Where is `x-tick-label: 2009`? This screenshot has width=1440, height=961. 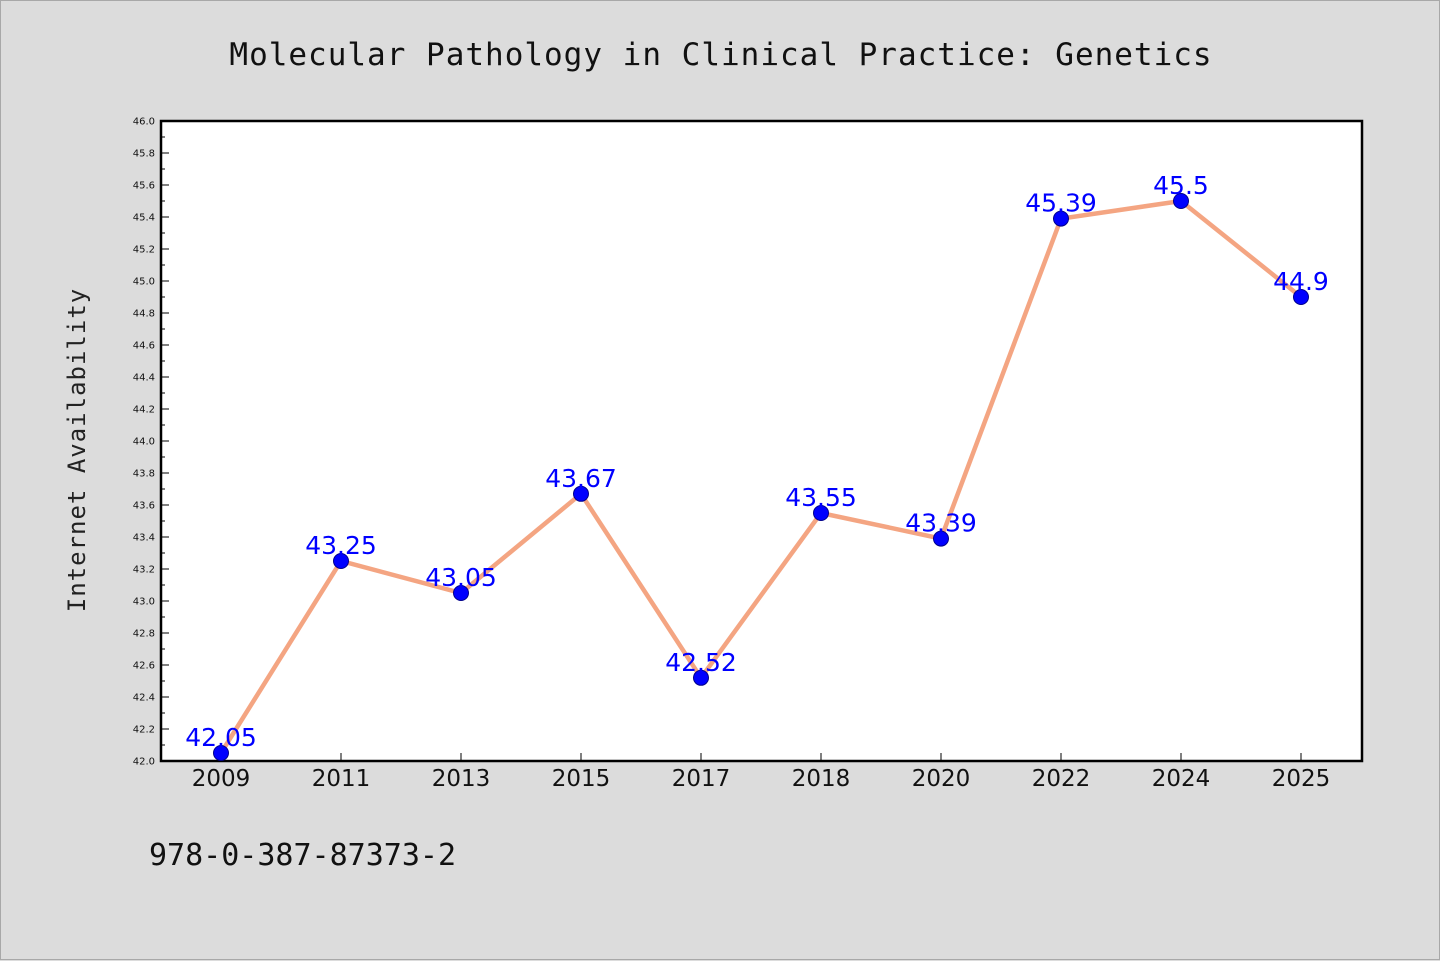
x-tick-label: 2009 is located at coordinates (221, 779).